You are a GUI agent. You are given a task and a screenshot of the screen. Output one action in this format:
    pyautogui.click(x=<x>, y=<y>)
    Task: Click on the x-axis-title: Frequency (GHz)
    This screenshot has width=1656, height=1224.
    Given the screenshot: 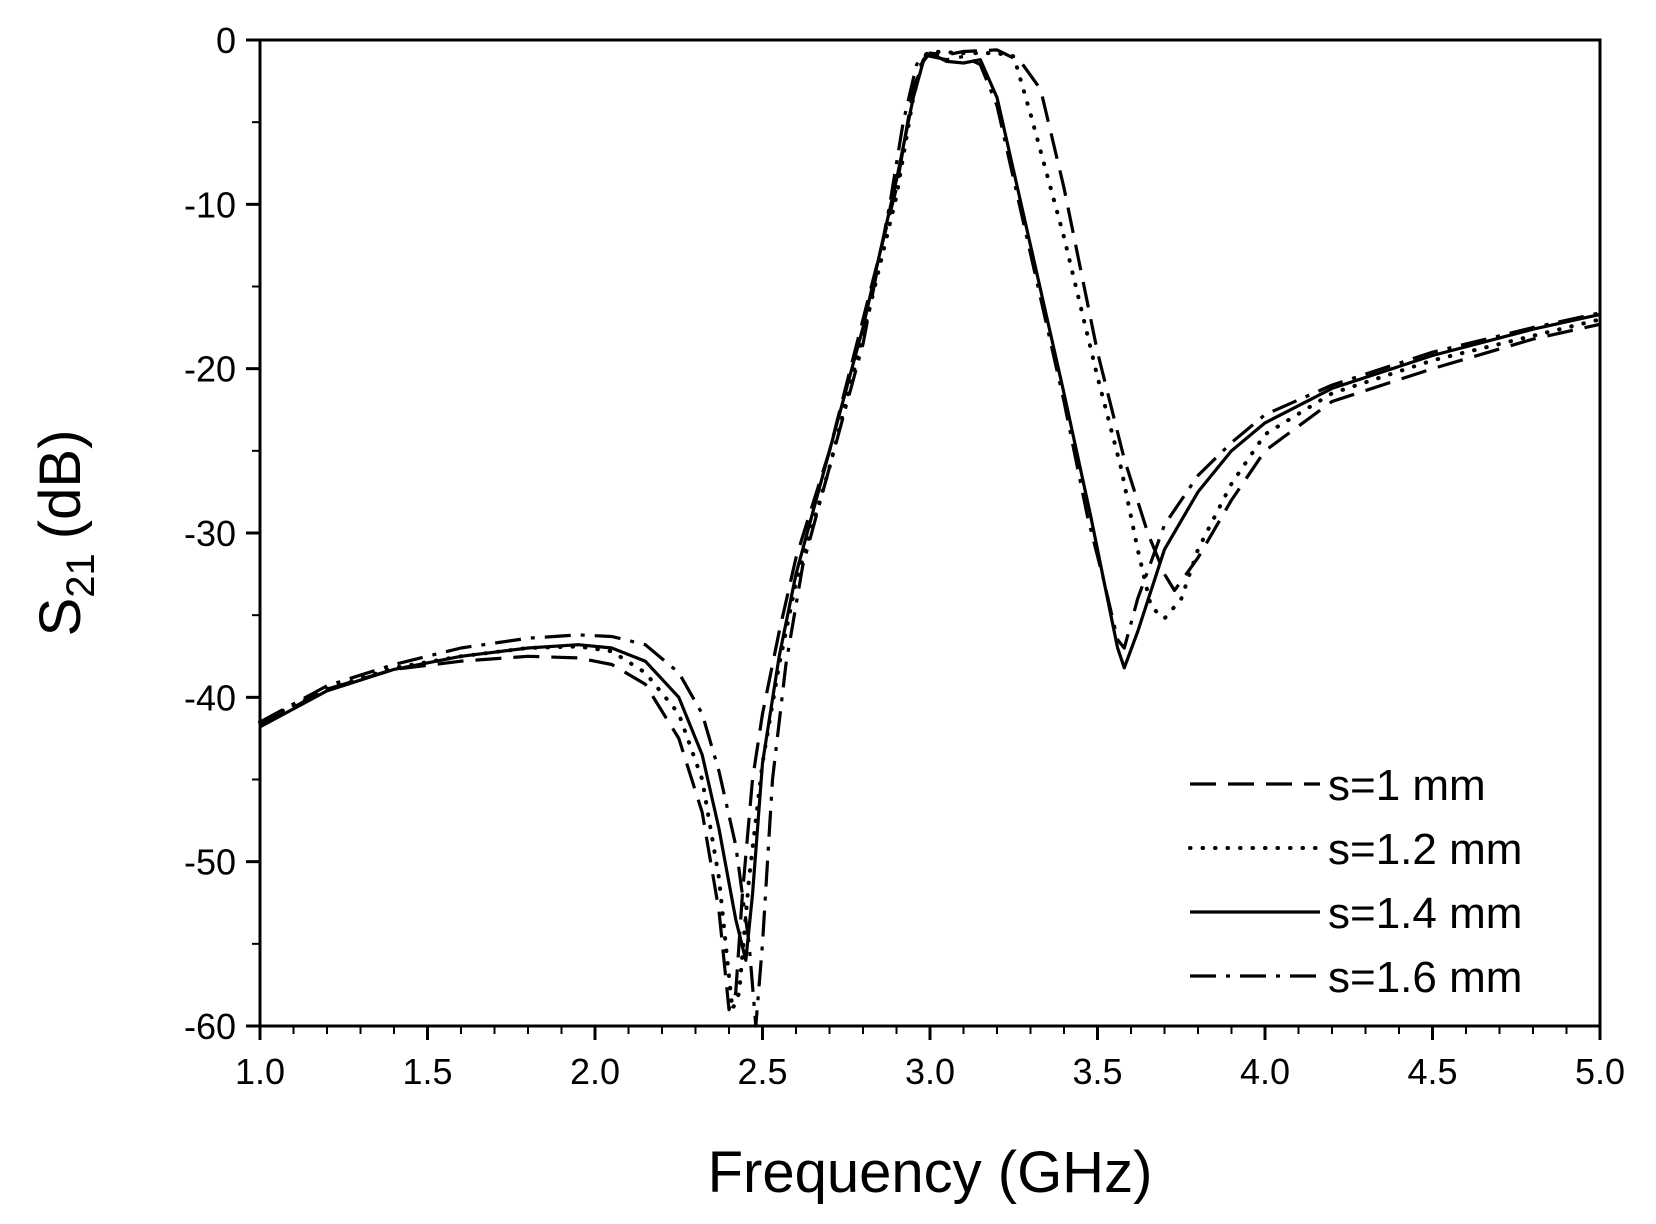 What is the action you would take?
    pyautogui.click(x=930, y=1172)
    